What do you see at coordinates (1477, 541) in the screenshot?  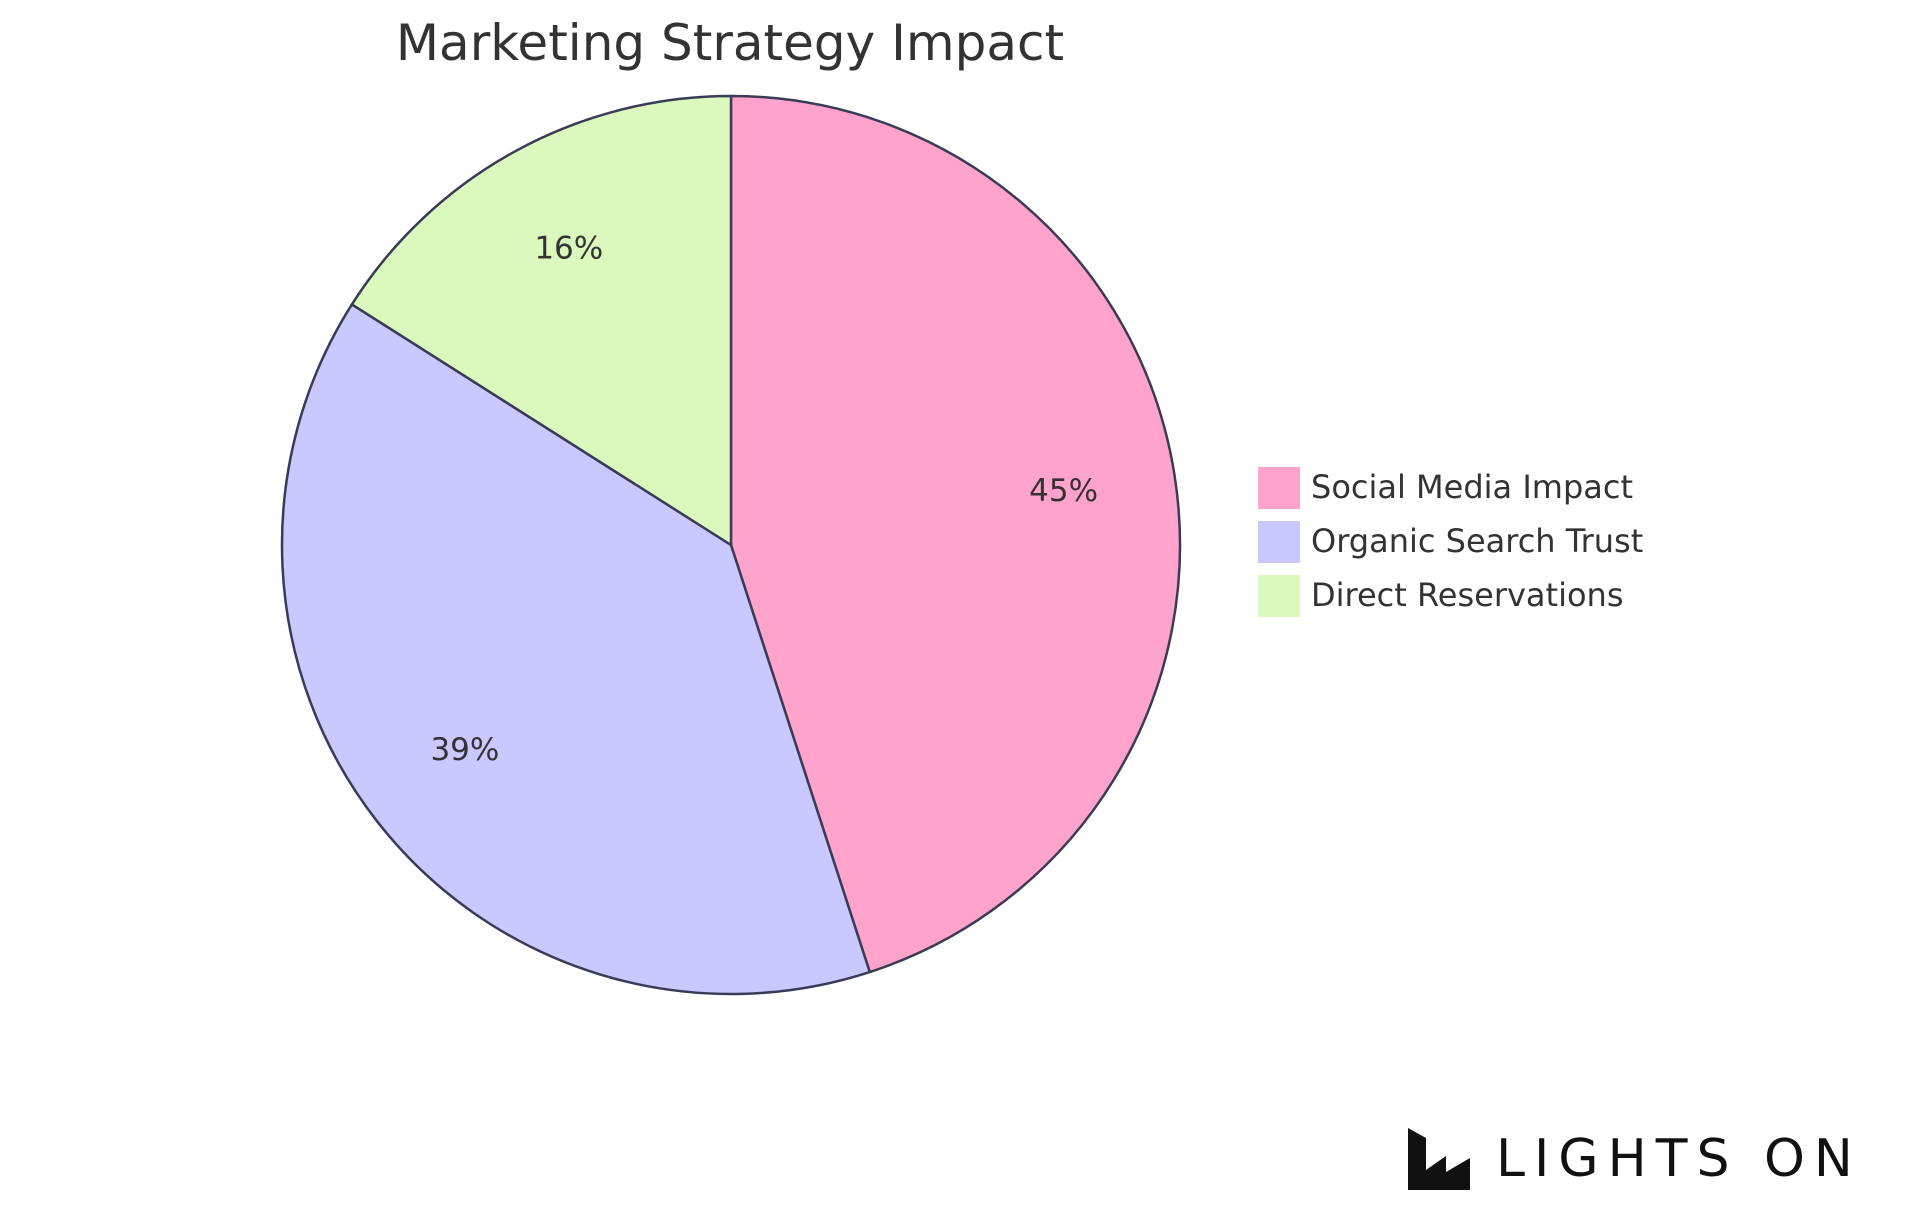 I see `legend-label: Organic Search Trust` at bounding box center [1477, 541].